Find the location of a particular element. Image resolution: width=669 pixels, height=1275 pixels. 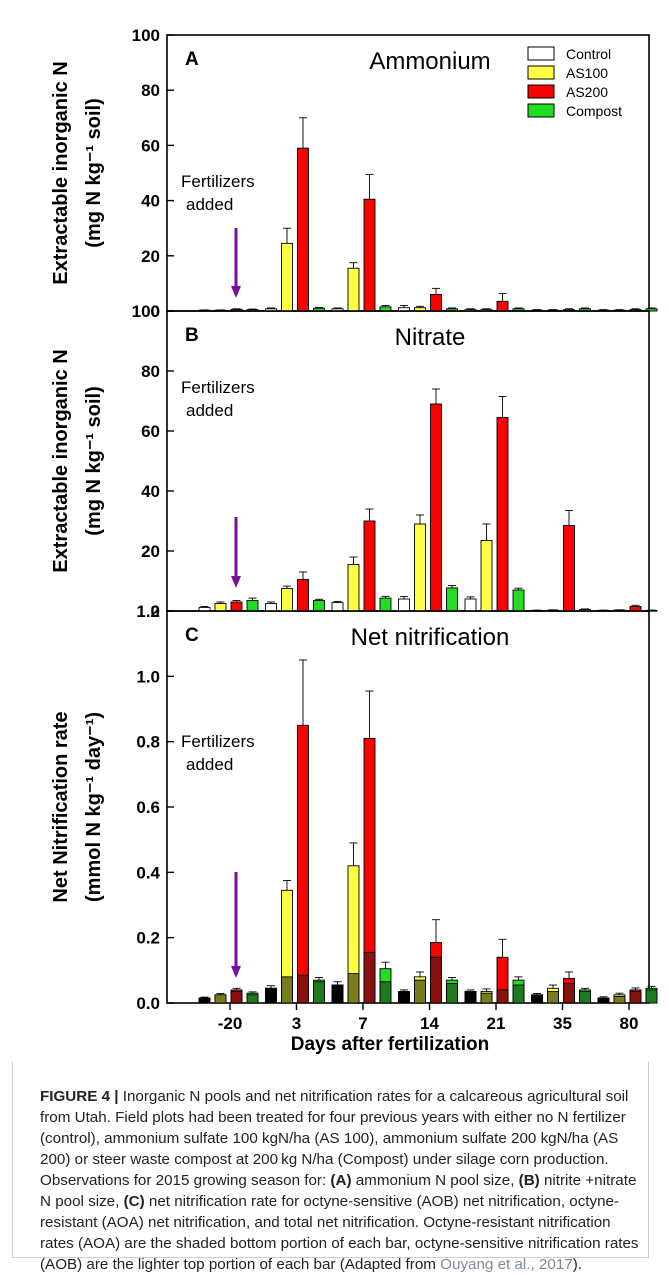

bar-aoa-control-day3 is located at coordinates (271, 995).